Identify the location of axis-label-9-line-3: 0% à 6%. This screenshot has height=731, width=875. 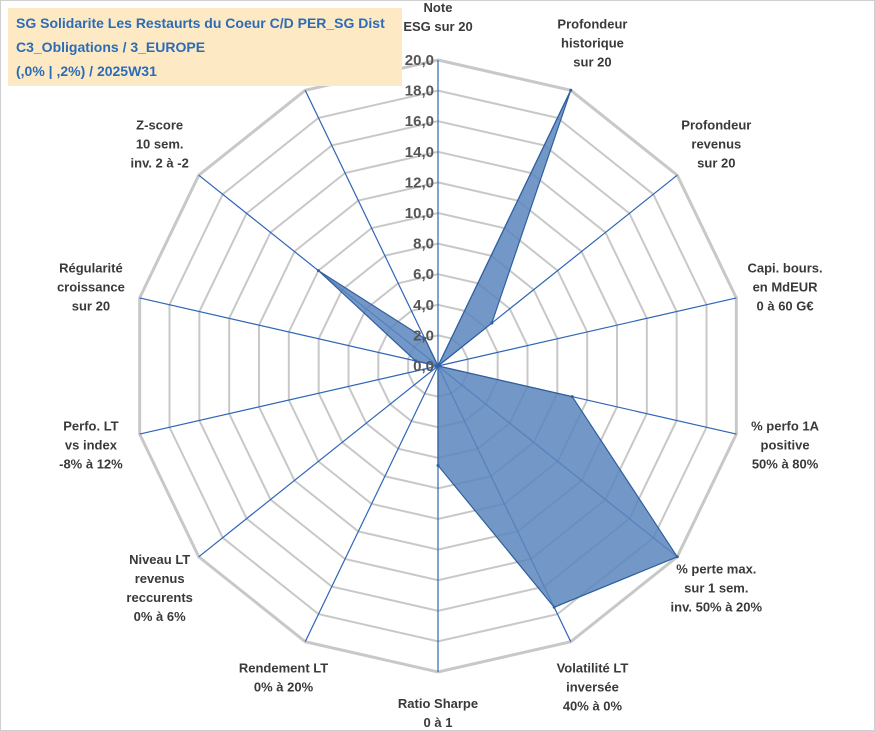
(160, 616).